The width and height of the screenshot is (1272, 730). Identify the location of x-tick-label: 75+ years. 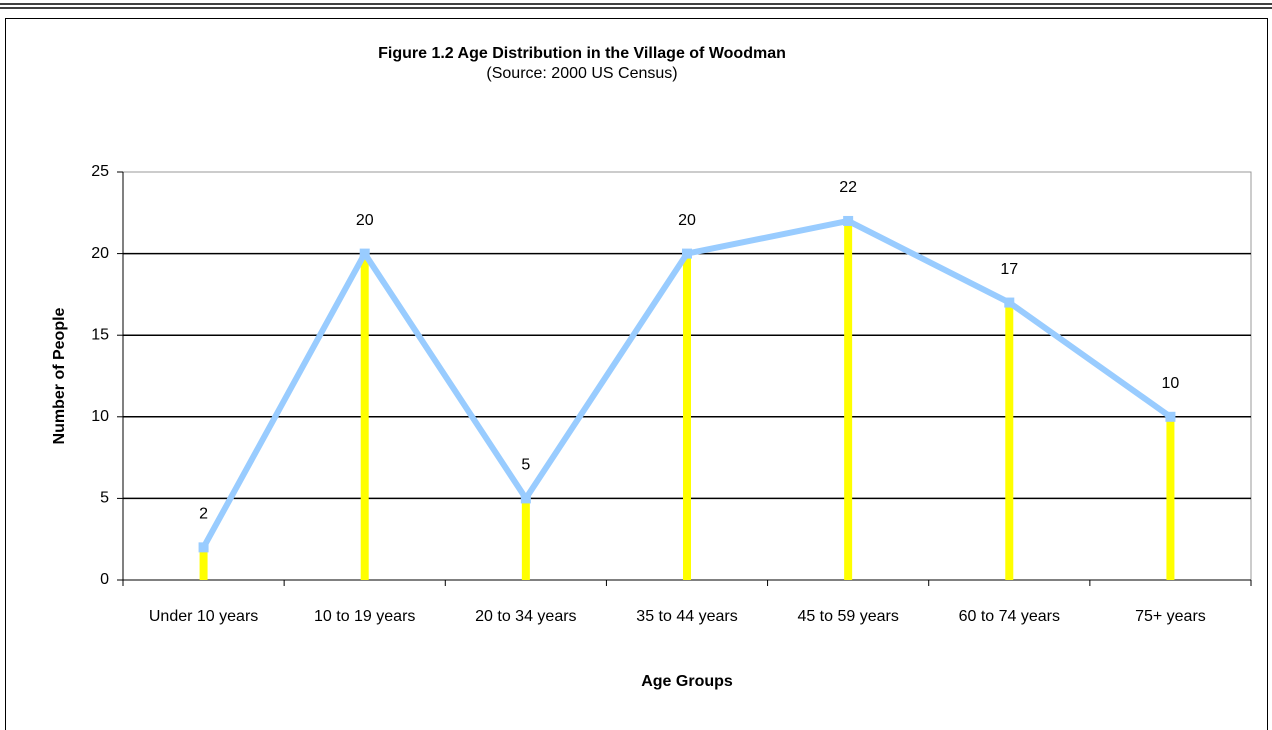
(1170, 616).